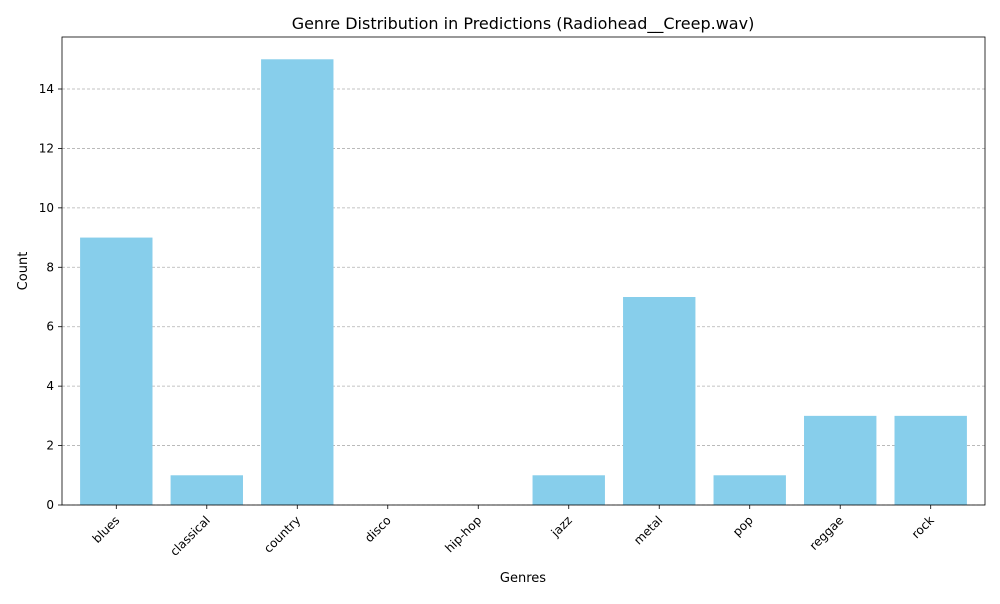 Image resolution: width=1000 pixels, height=604 pixels. I want to click on y-axis-label: Count, so click(23, 271).